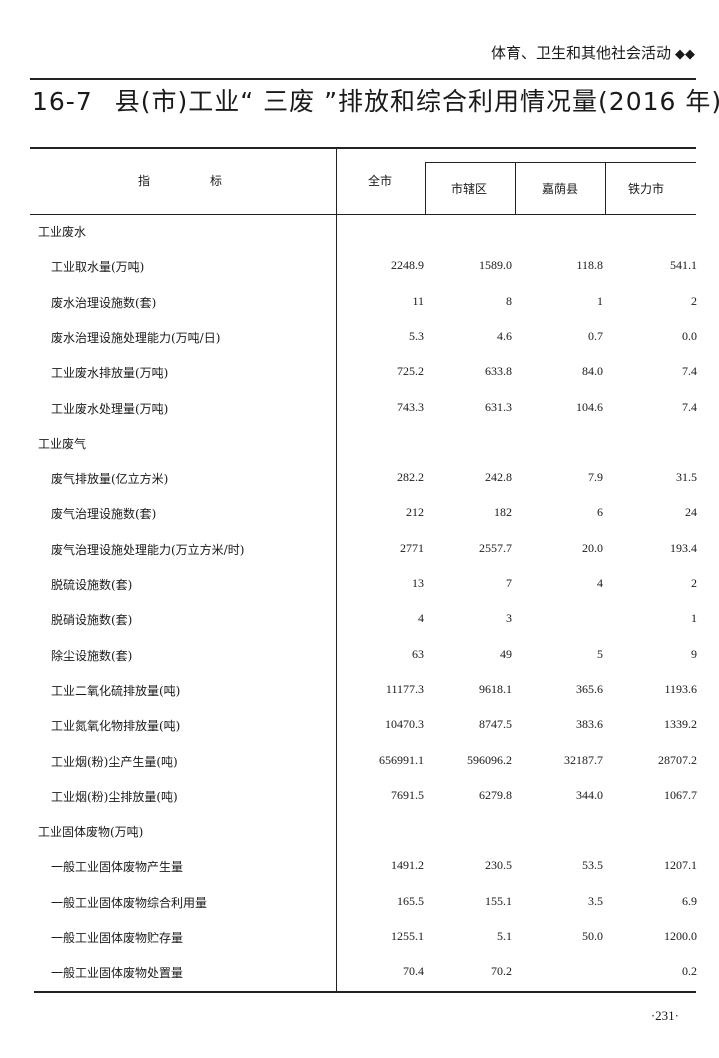 The width and height of the screenshot is (719, 1058). I want to click on row-label: 工业氮氧化物排放量(吨), so click(116, 726).